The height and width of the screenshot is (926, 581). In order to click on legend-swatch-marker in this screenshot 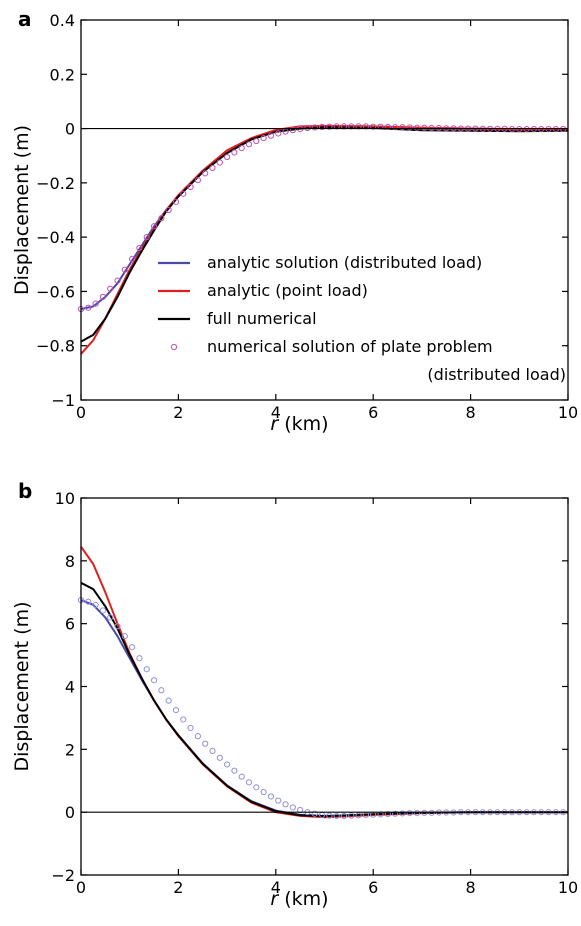, I will do `click(174, 347)`.